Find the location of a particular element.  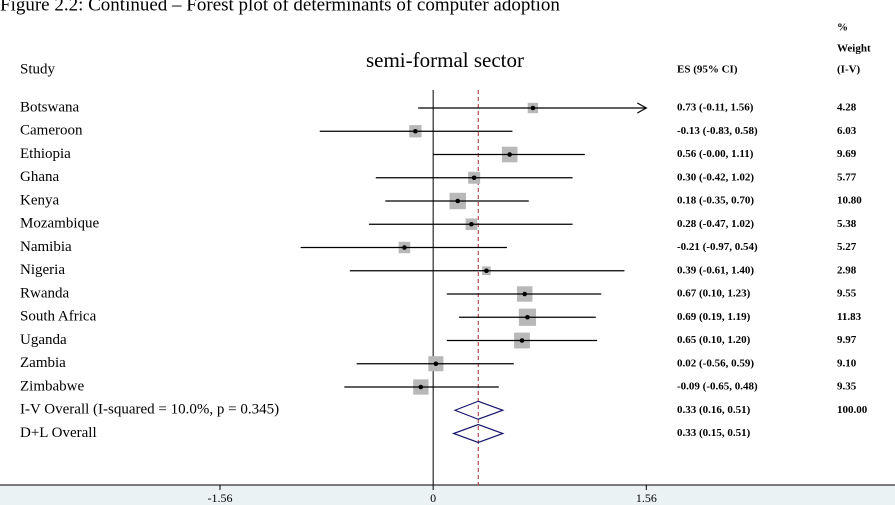

es-label: 0.33 (0.15, 0.51) is located at coordinates (714, 433).